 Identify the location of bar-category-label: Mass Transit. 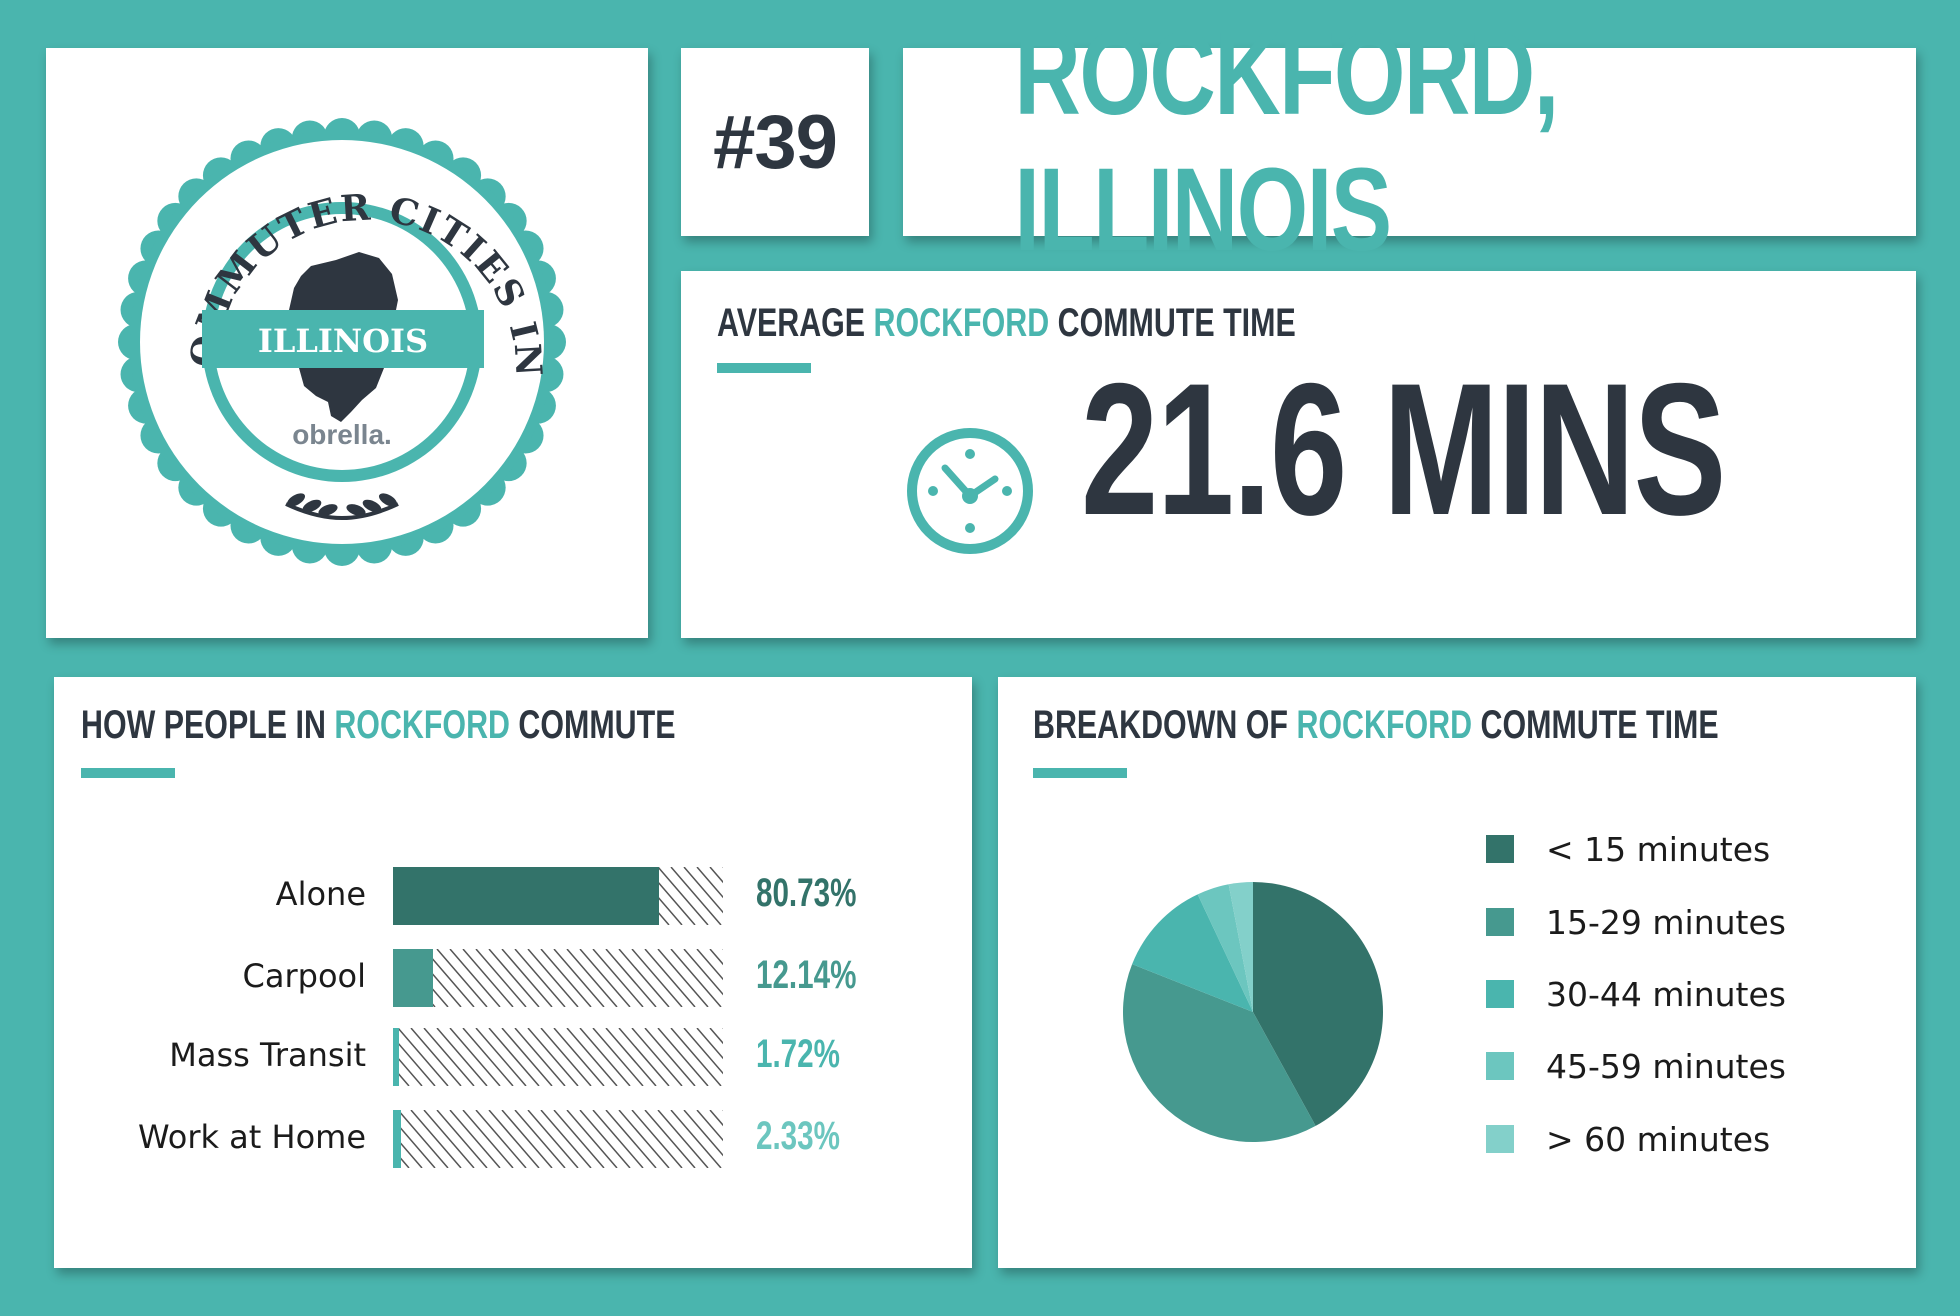
(267, 1055).